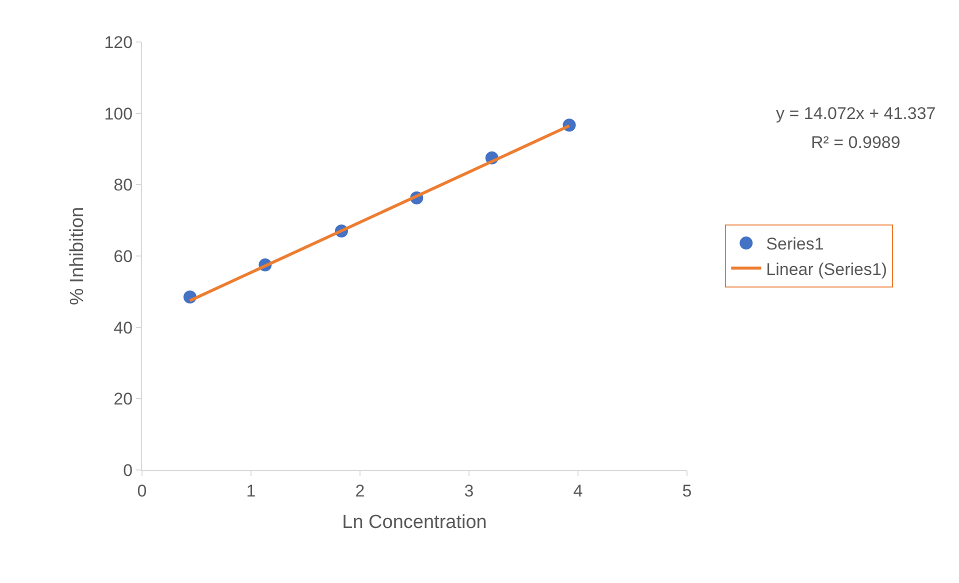  I want to click on y-tick-label: 20, so click(123, 399).